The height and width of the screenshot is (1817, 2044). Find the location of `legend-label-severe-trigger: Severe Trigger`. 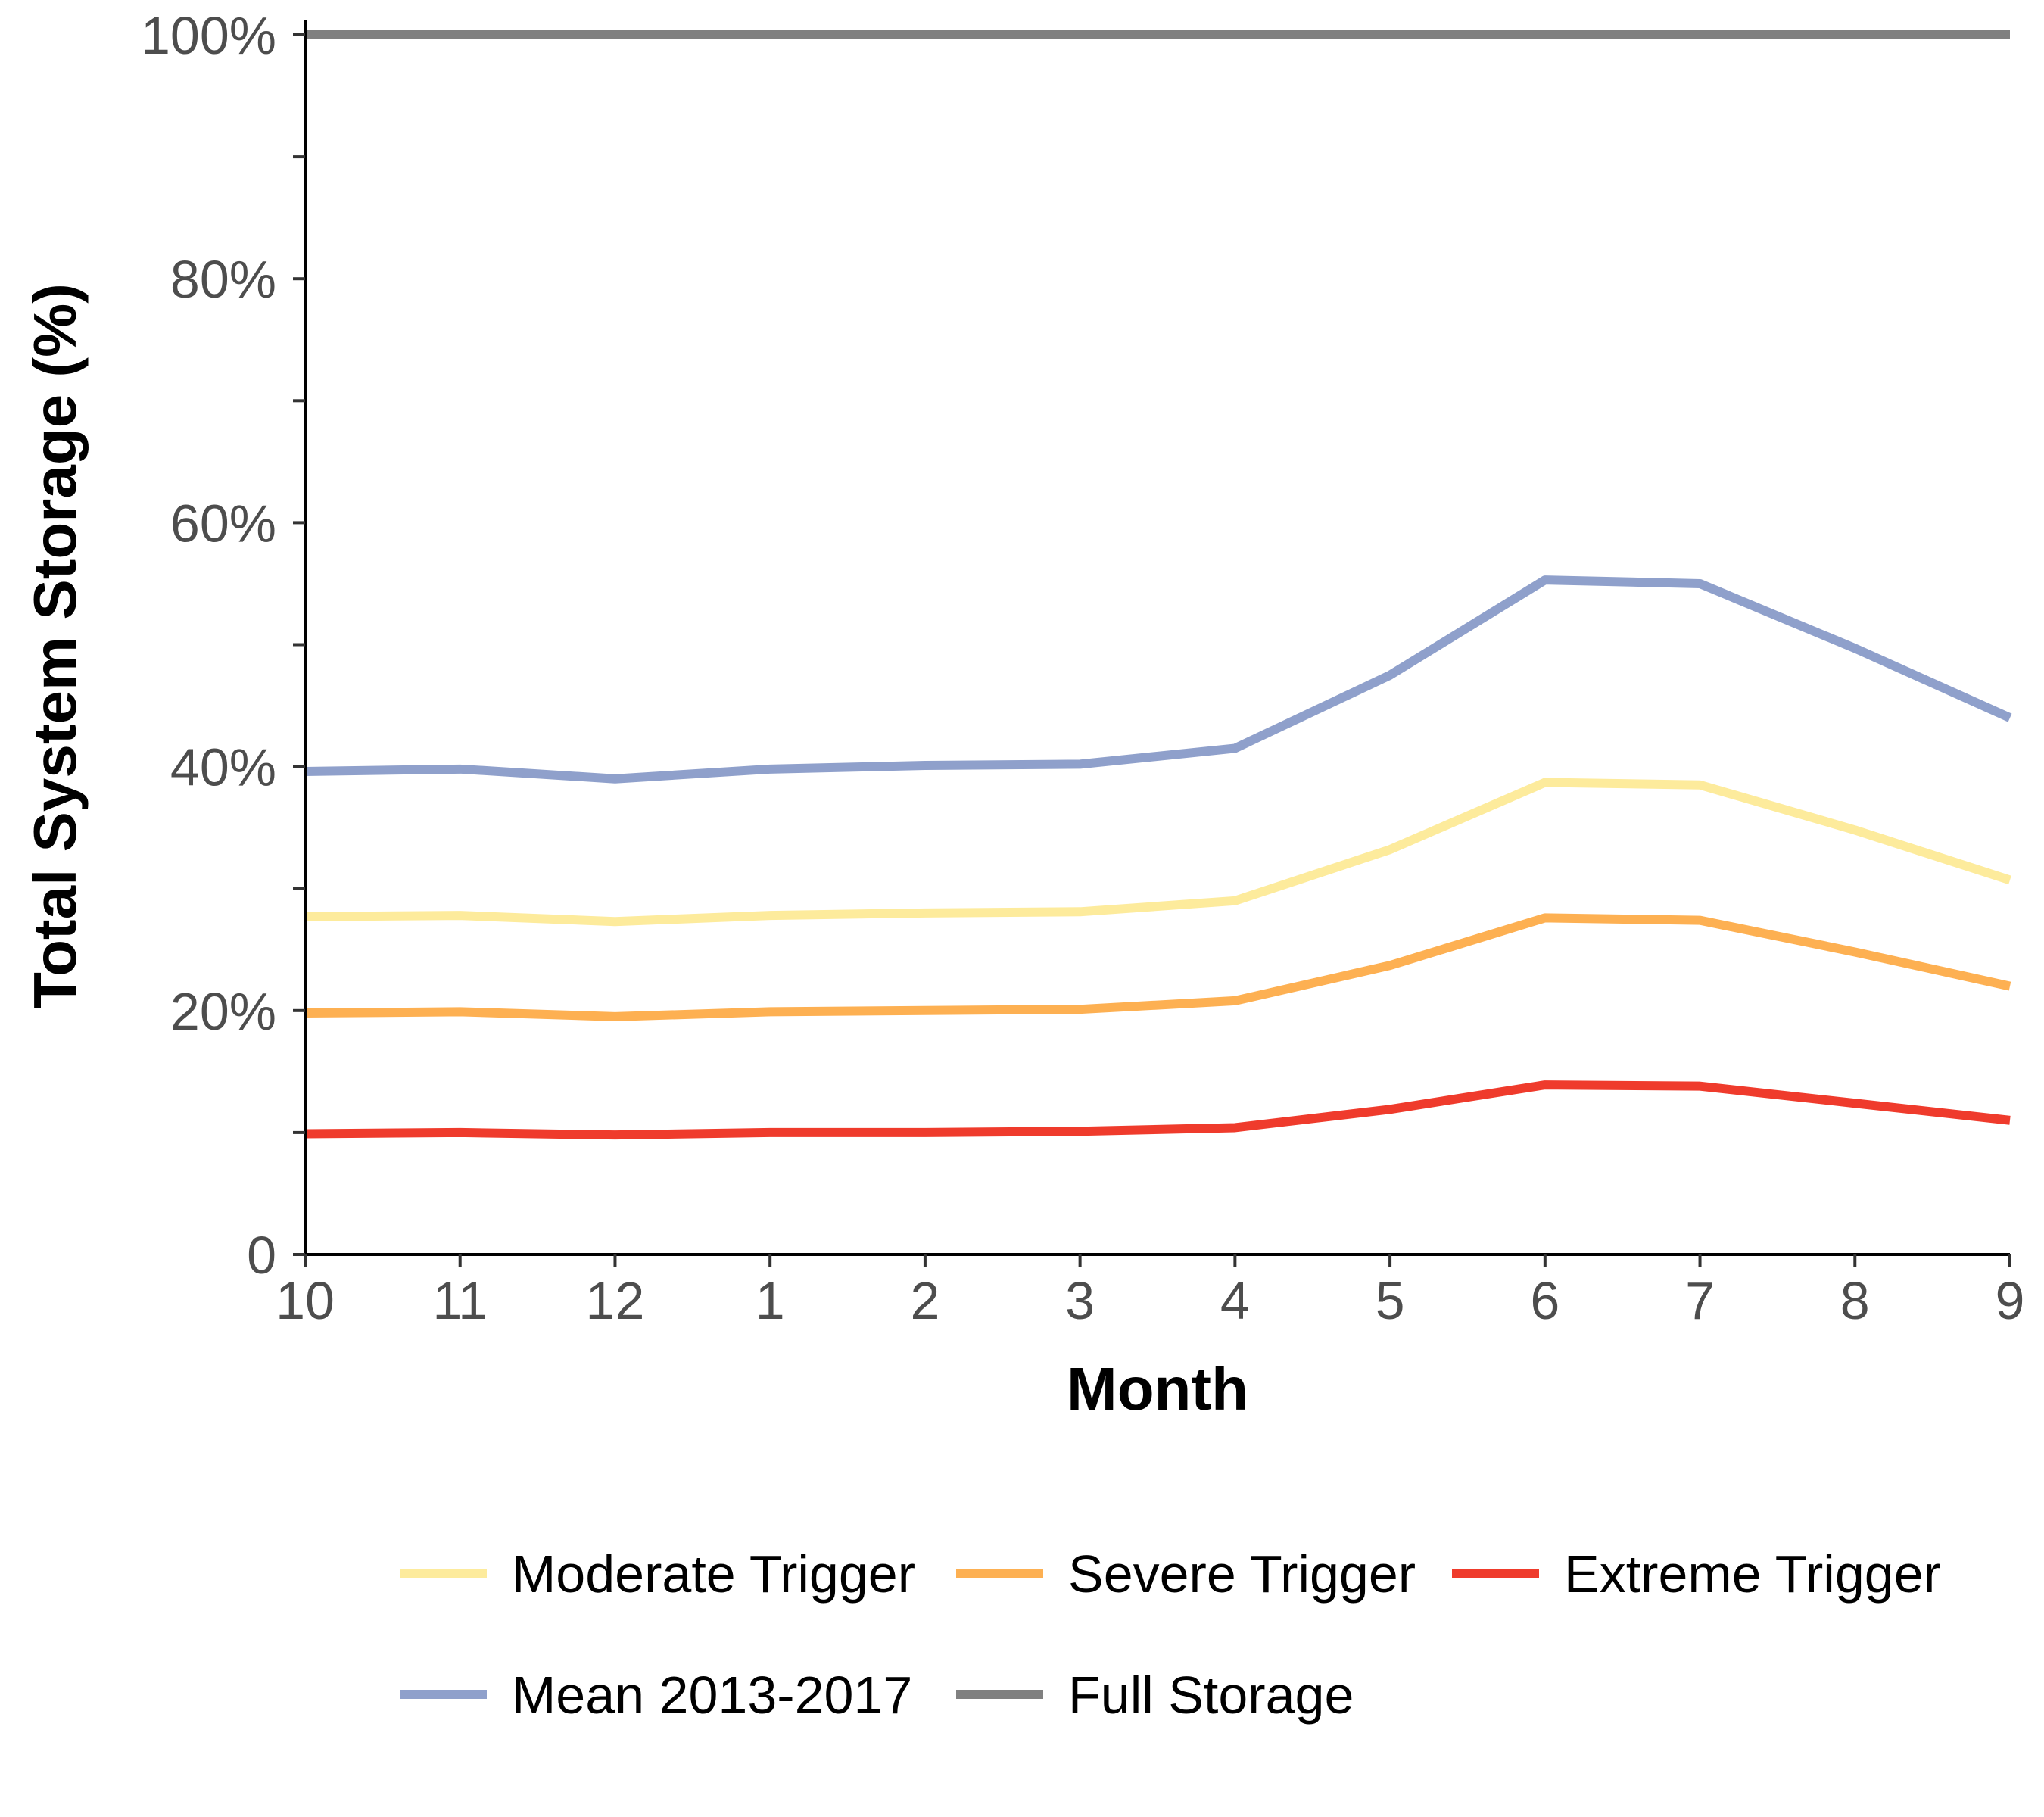

legend-label-severe-trigger: Severe Trigger is located at coordinates (1242, 1574).